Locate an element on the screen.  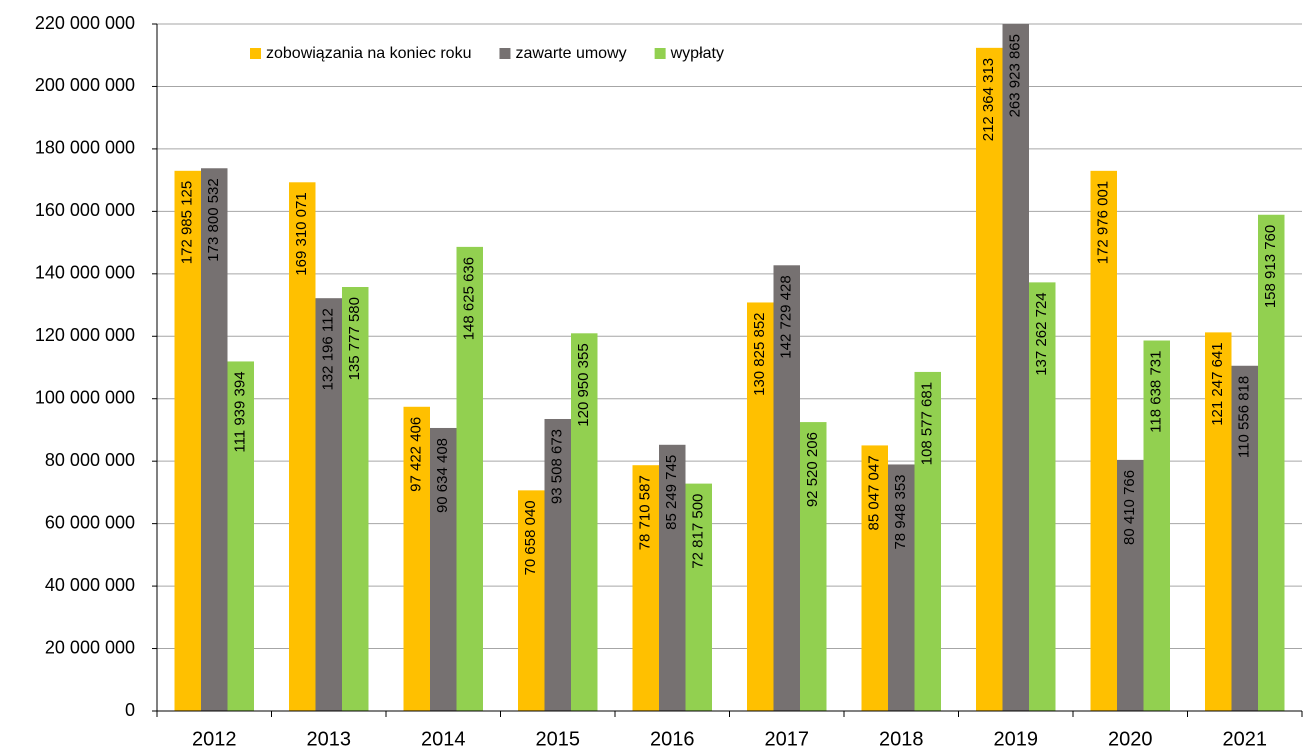
y-tick-label: 20 000 000 is located at coordinates (90, 647).